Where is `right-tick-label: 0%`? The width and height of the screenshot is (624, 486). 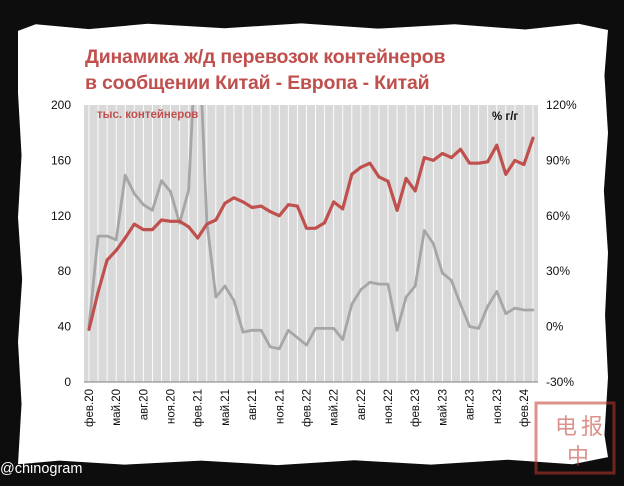
right-tick-label: 0% is located at coordinates (555, 327).